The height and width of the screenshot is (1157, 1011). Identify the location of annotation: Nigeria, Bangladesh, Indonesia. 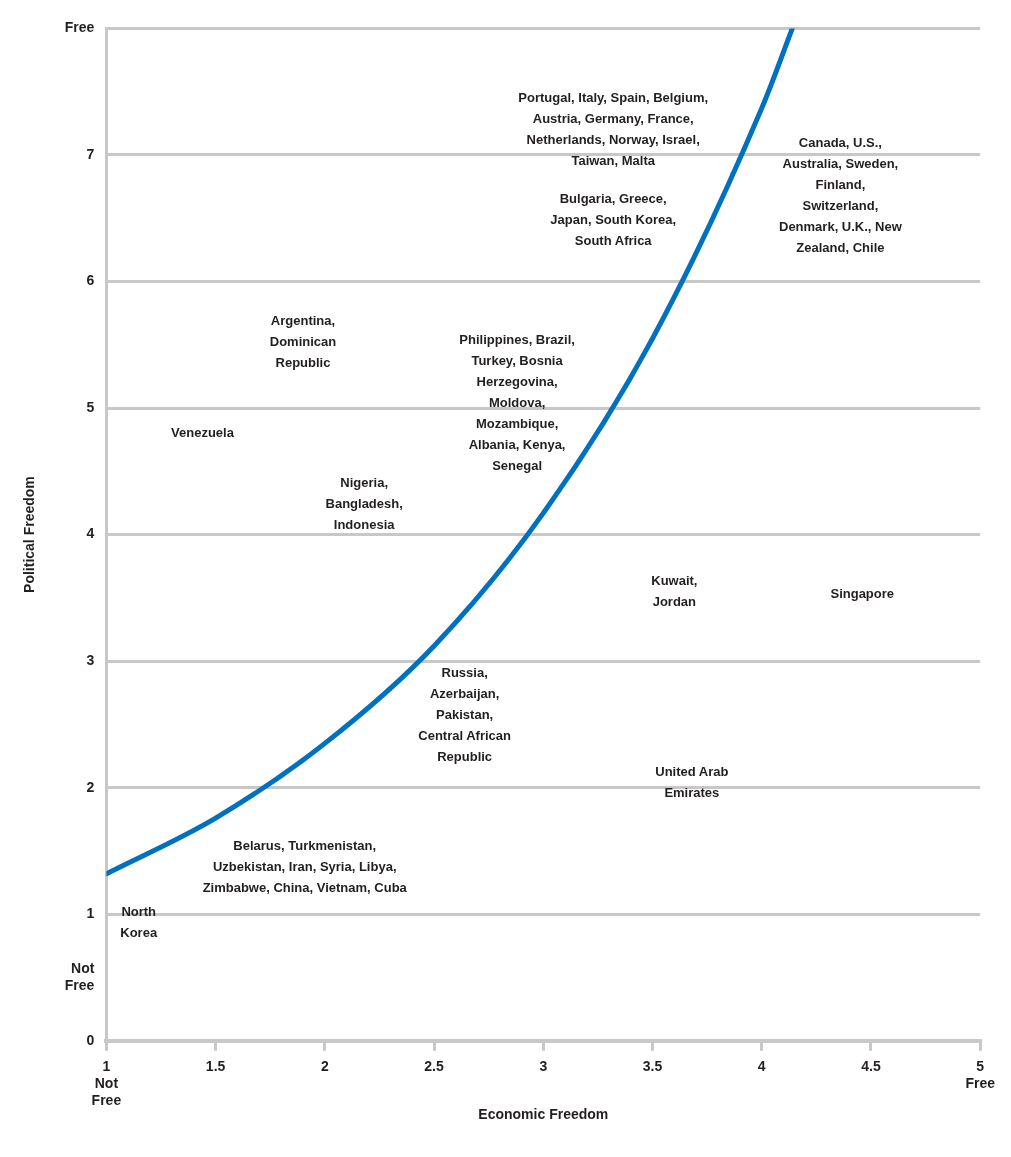
(364, 503).